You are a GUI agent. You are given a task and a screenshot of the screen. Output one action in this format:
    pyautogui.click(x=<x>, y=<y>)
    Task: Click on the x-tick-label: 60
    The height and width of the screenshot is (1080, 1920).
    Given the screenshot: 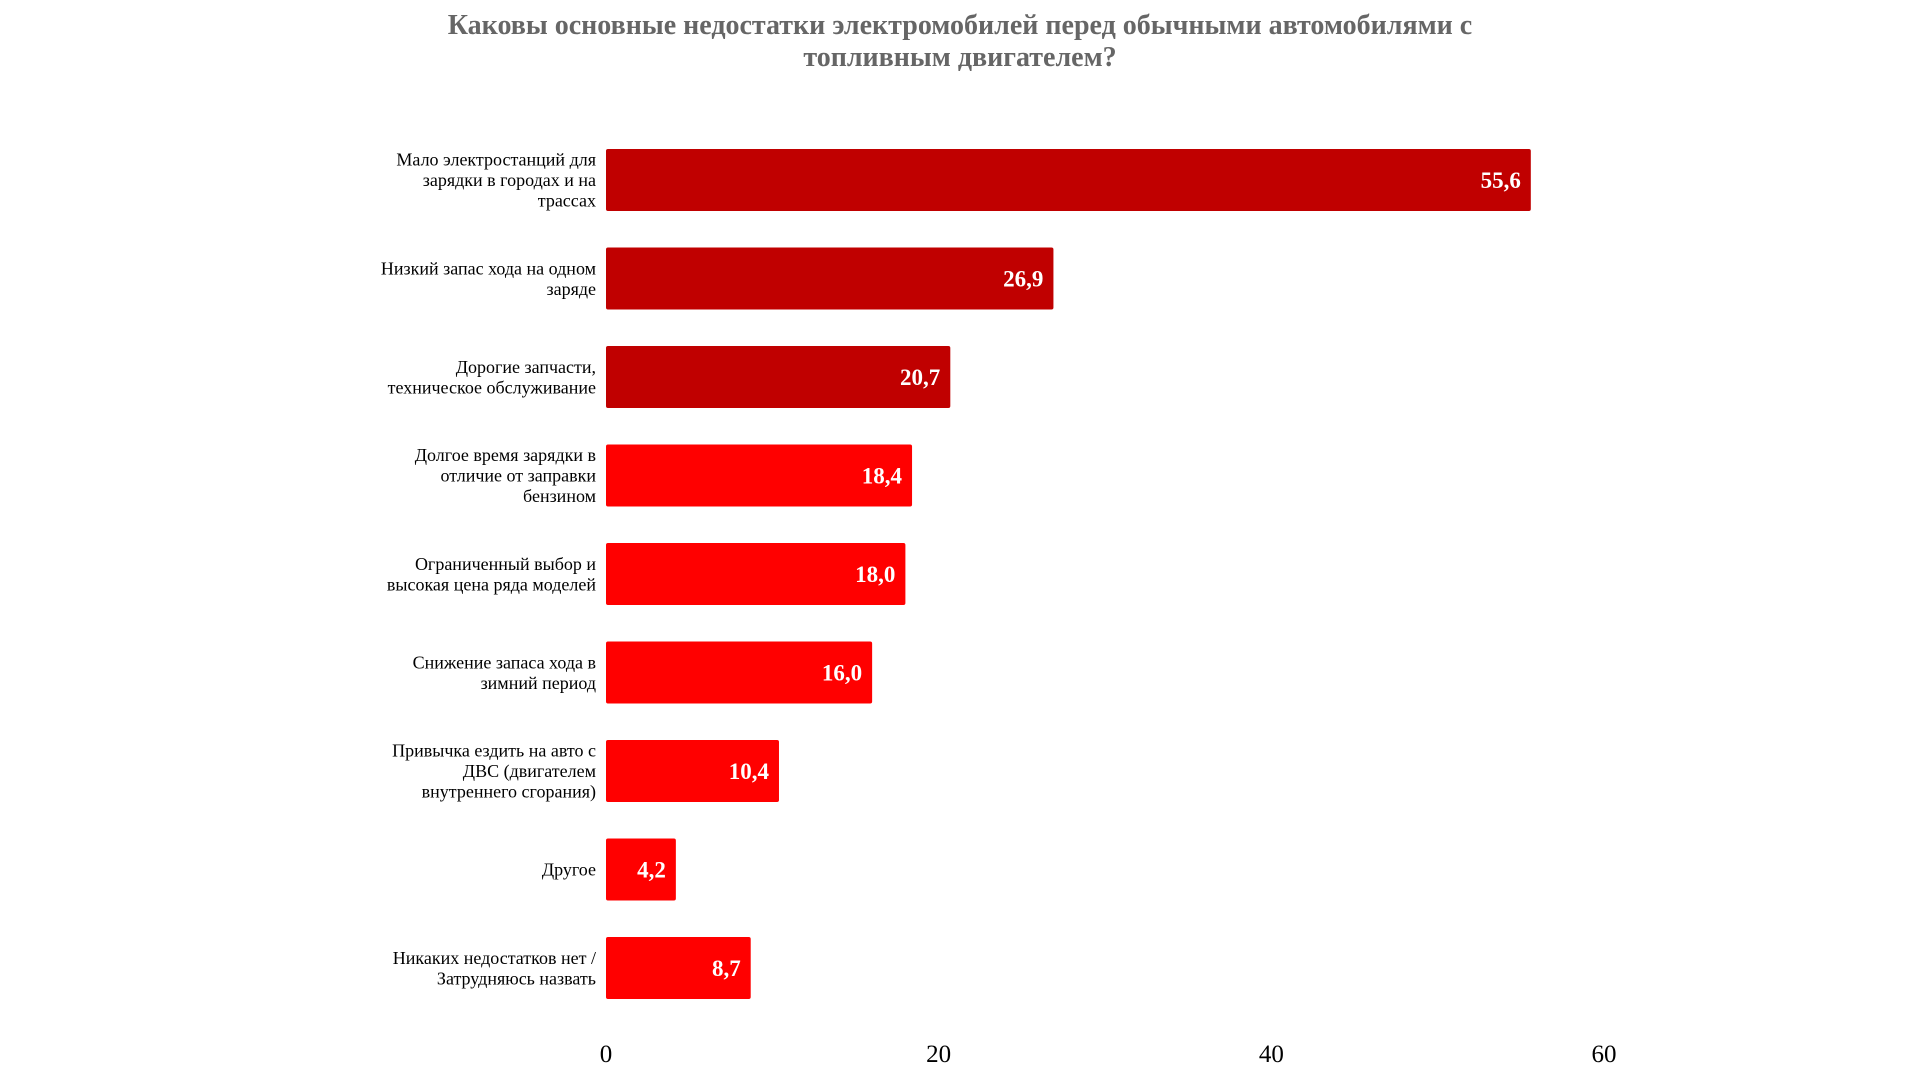 What is the action you would take?
    pyautogui.click(x=1604, y=1054)
    